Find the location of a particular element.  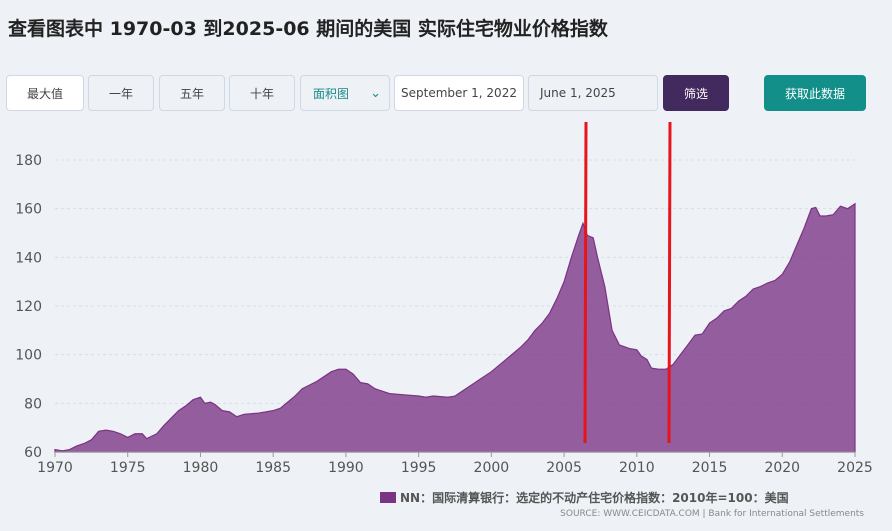

x-tick-label: 1995 is located at coordinates (419, 468).